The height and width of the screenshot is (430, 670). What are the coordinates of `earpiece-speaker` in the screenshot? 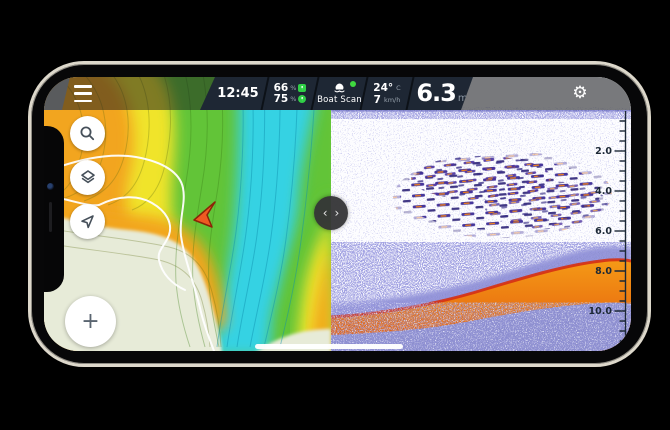 It's located at (50, 217).